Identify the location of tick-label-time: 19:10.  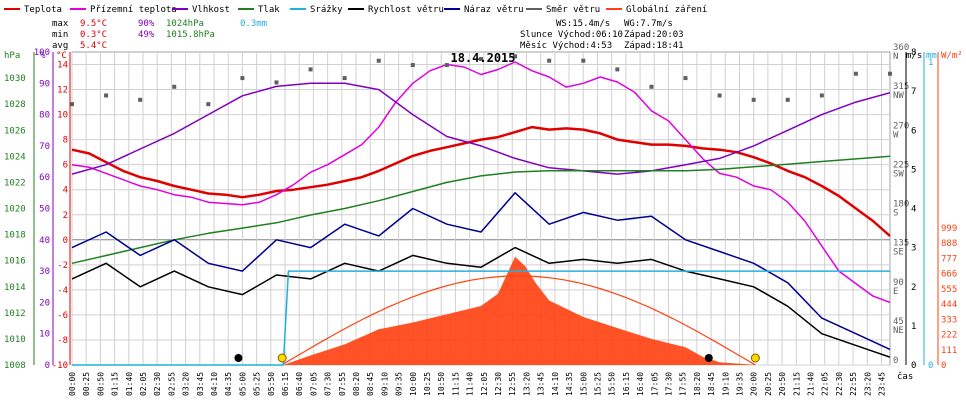
(725, 384).